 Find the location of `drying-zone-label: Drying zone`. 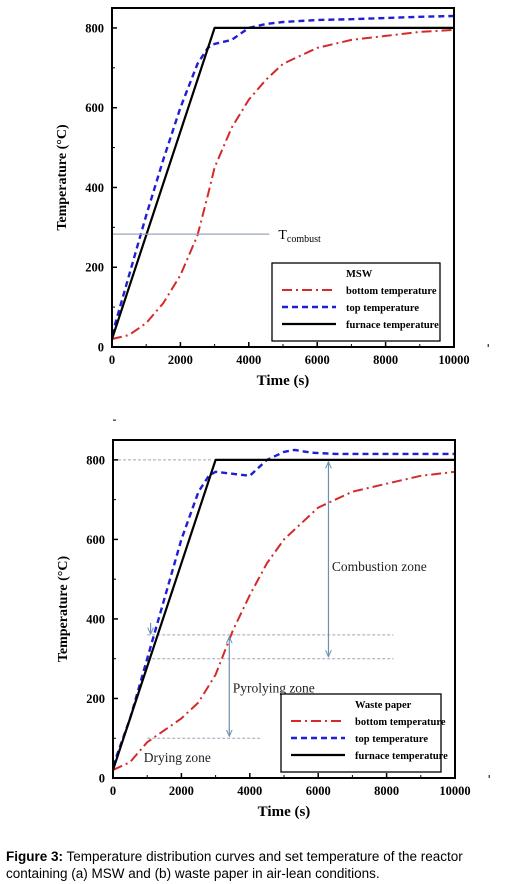

drying-zone-label: Drying zone is located at coordinates (177, 757).